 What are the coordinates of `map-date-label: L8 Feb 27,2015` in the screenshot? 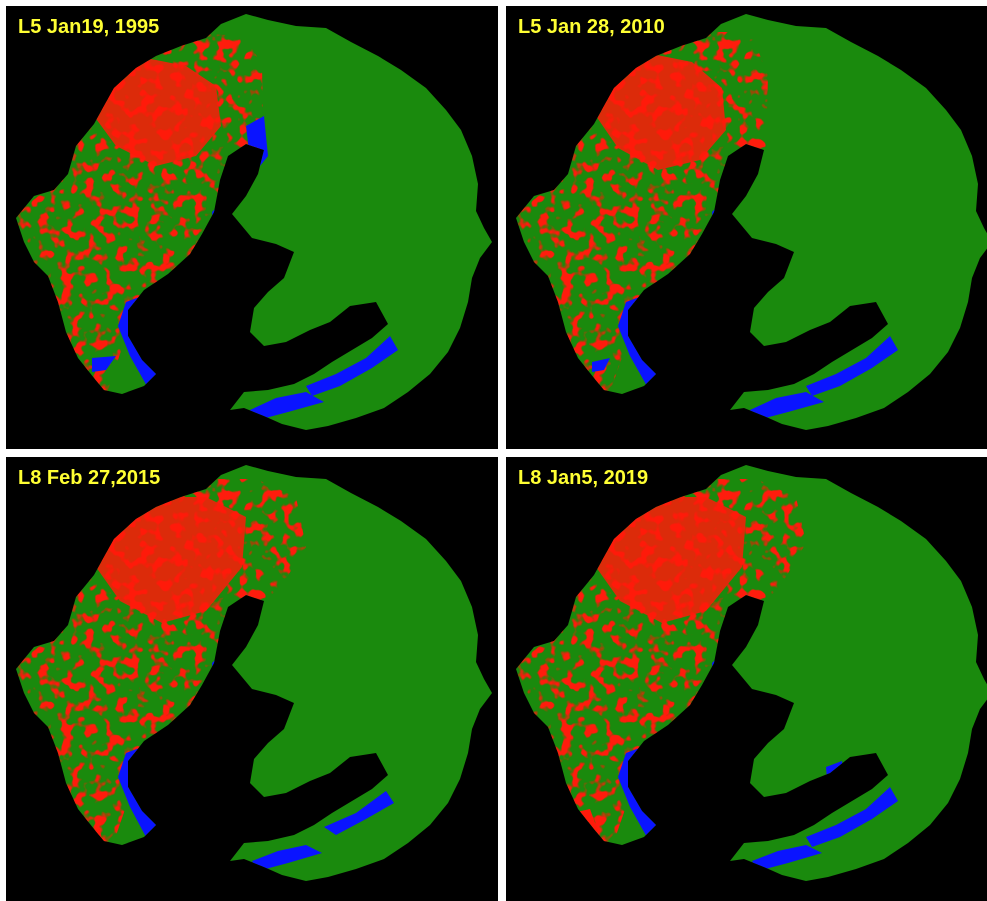 It's located at (89, 478).